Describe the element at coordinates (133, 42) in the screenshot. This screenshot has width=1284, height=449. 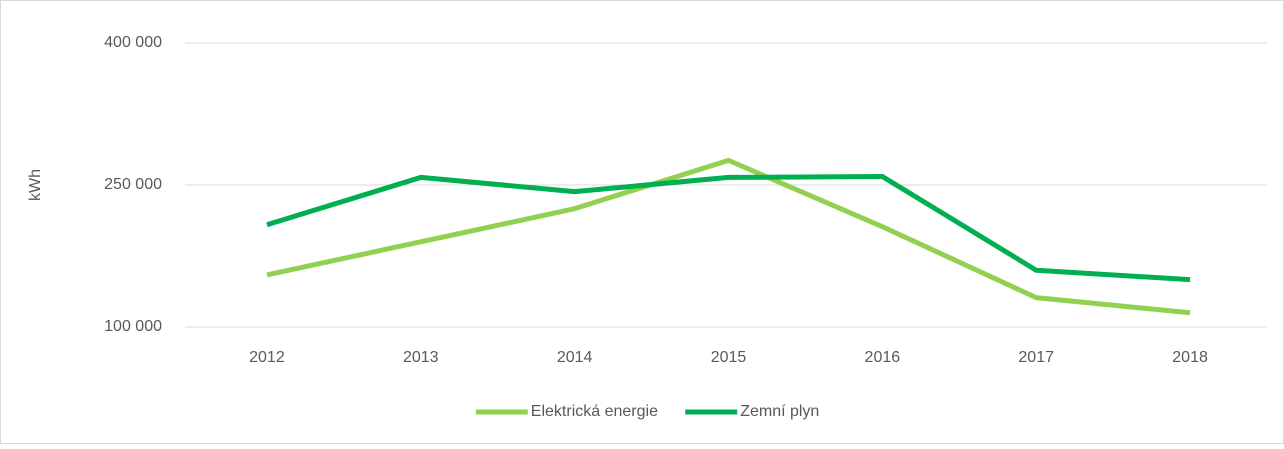
I see `y-tick-label: 400 000` at that location.